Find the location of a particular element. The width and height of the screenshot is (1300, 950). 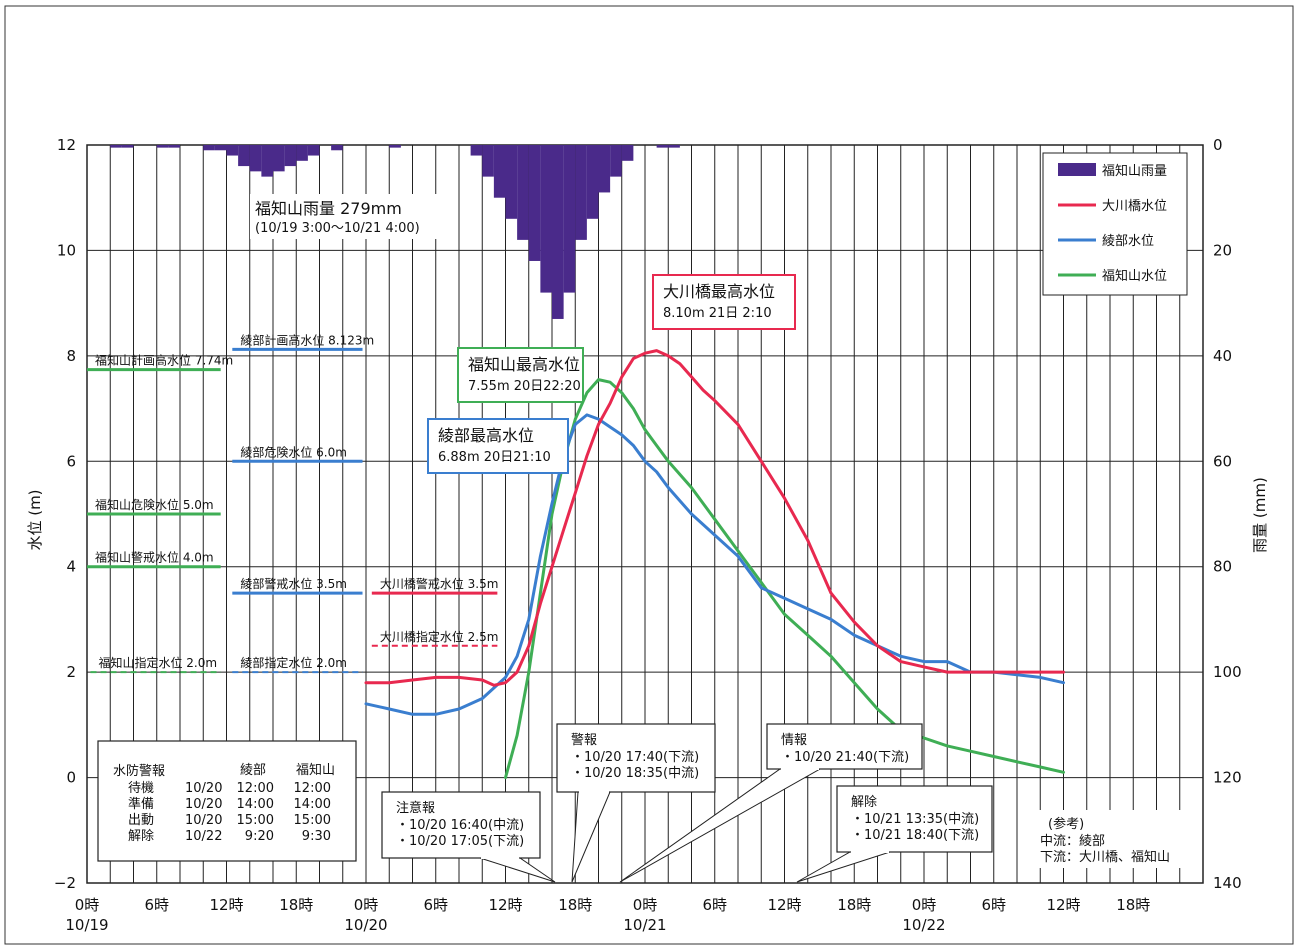

y-tick-label: 4 is located at coordinates (71, 567).